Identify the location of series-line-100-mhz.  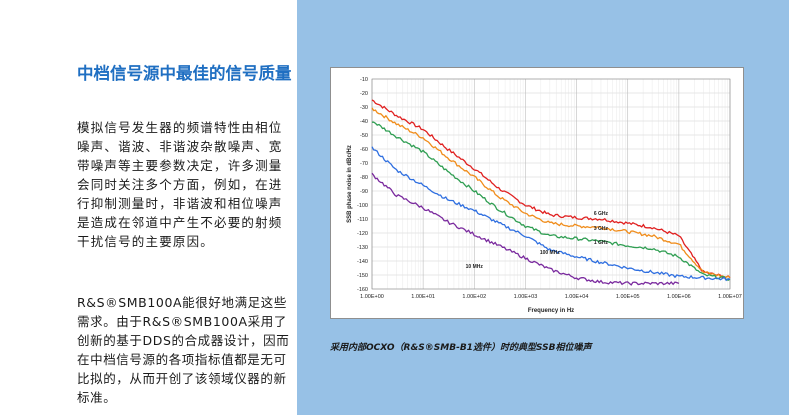
(551, 214).